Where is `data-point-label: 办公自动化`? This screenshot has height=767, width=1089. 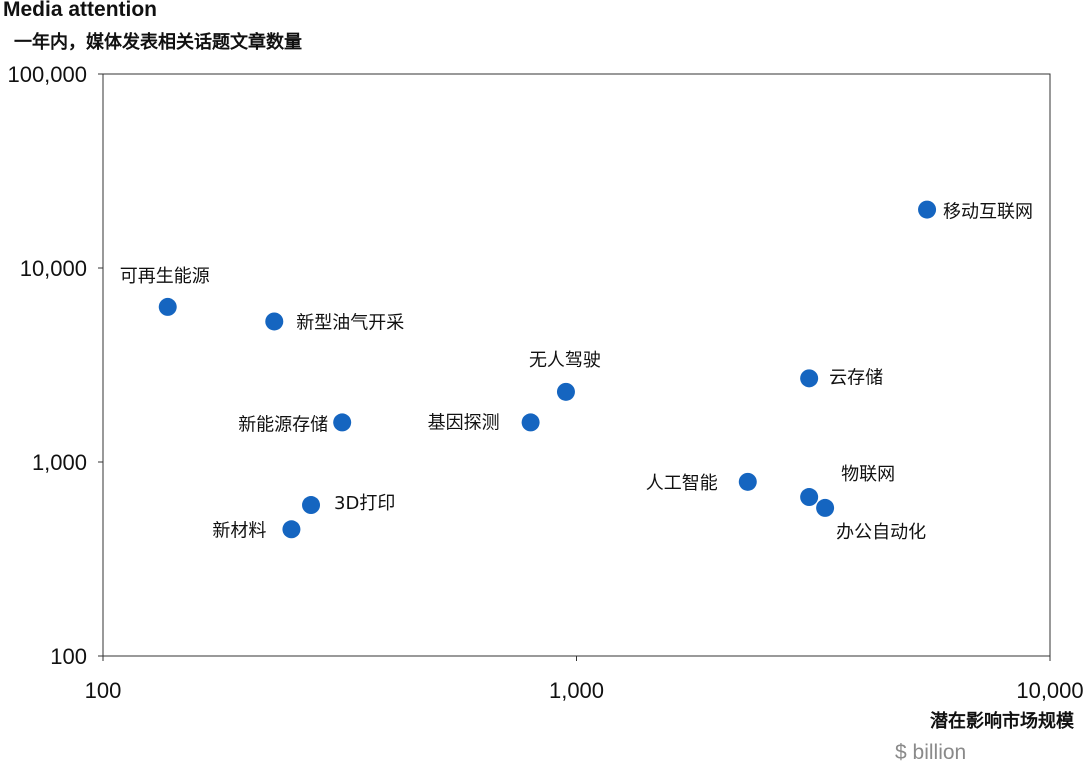
data-point-label: 办公自动化 is located at coordinates (881, 532).